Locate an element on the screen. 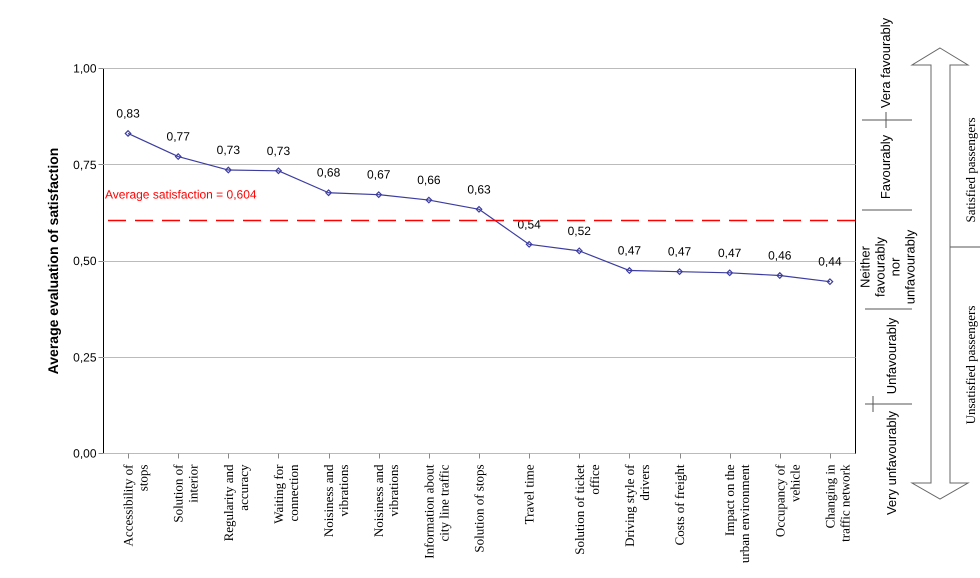 The image size is (980, 578). data-label: 0,77 is located at coordinates (178, 137).